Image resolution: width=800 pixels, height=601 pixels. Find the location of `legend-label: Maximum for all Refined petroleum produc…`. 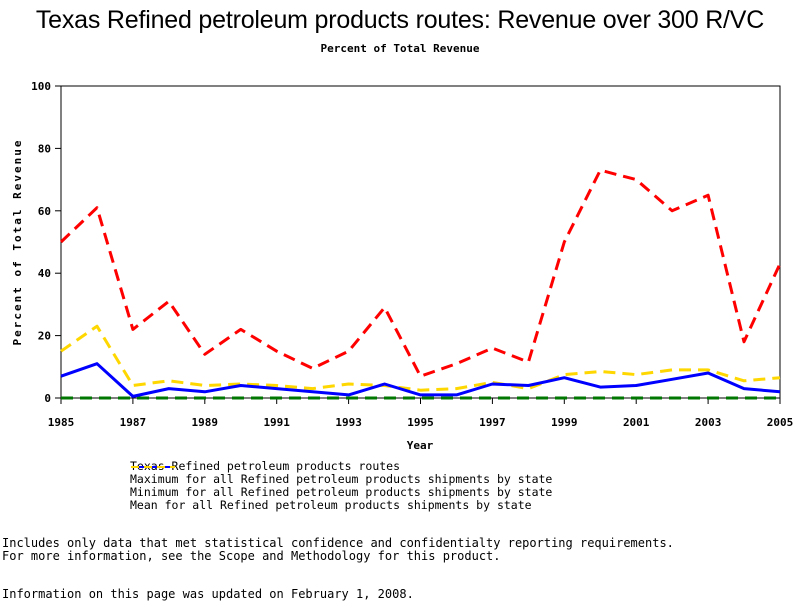

legend-label: Maximum for all Refined petroleum produc… is located at coordinates (341, 479).